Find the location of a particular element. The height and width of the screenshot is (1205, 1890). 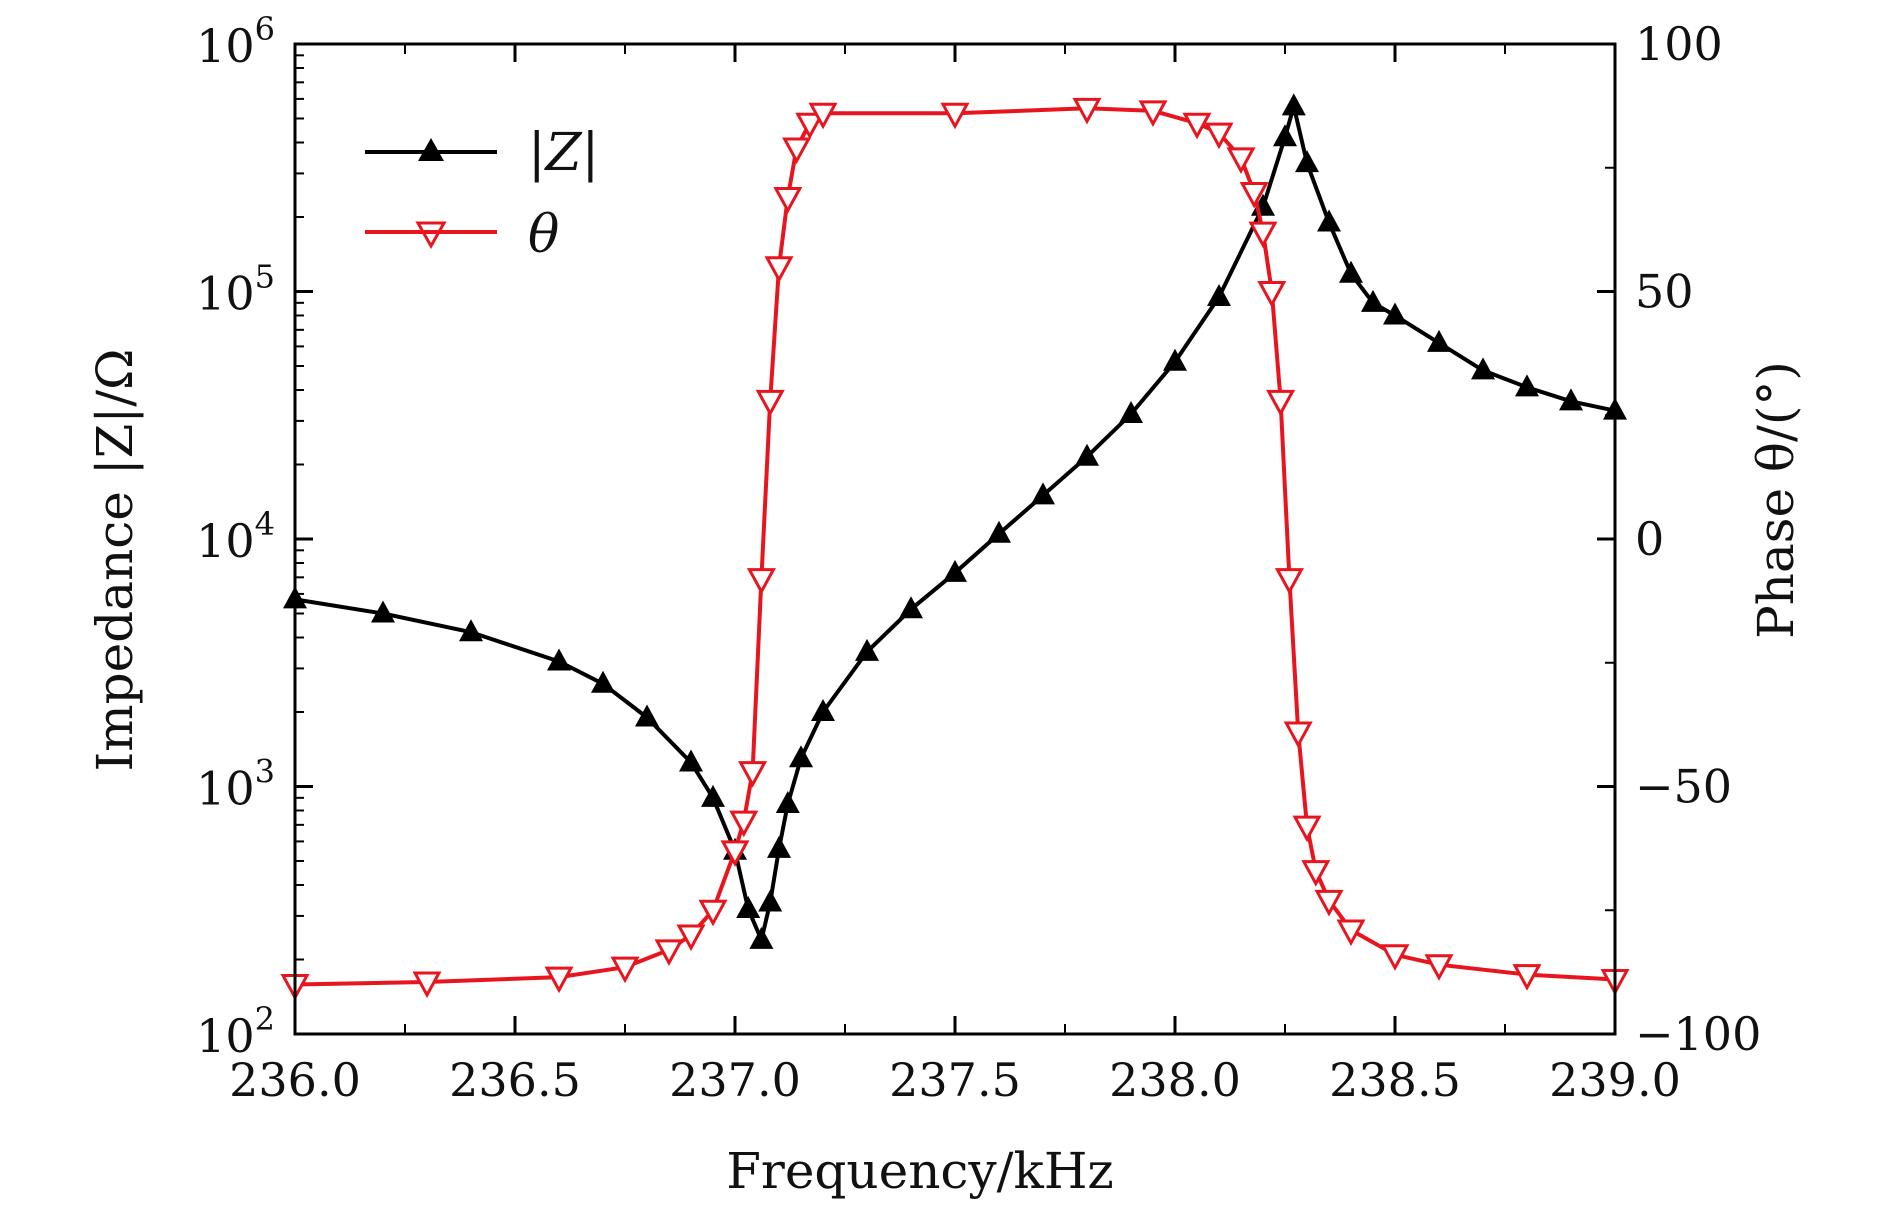

y-left-tick-label: 10² is located at coordinates (235, 1031).